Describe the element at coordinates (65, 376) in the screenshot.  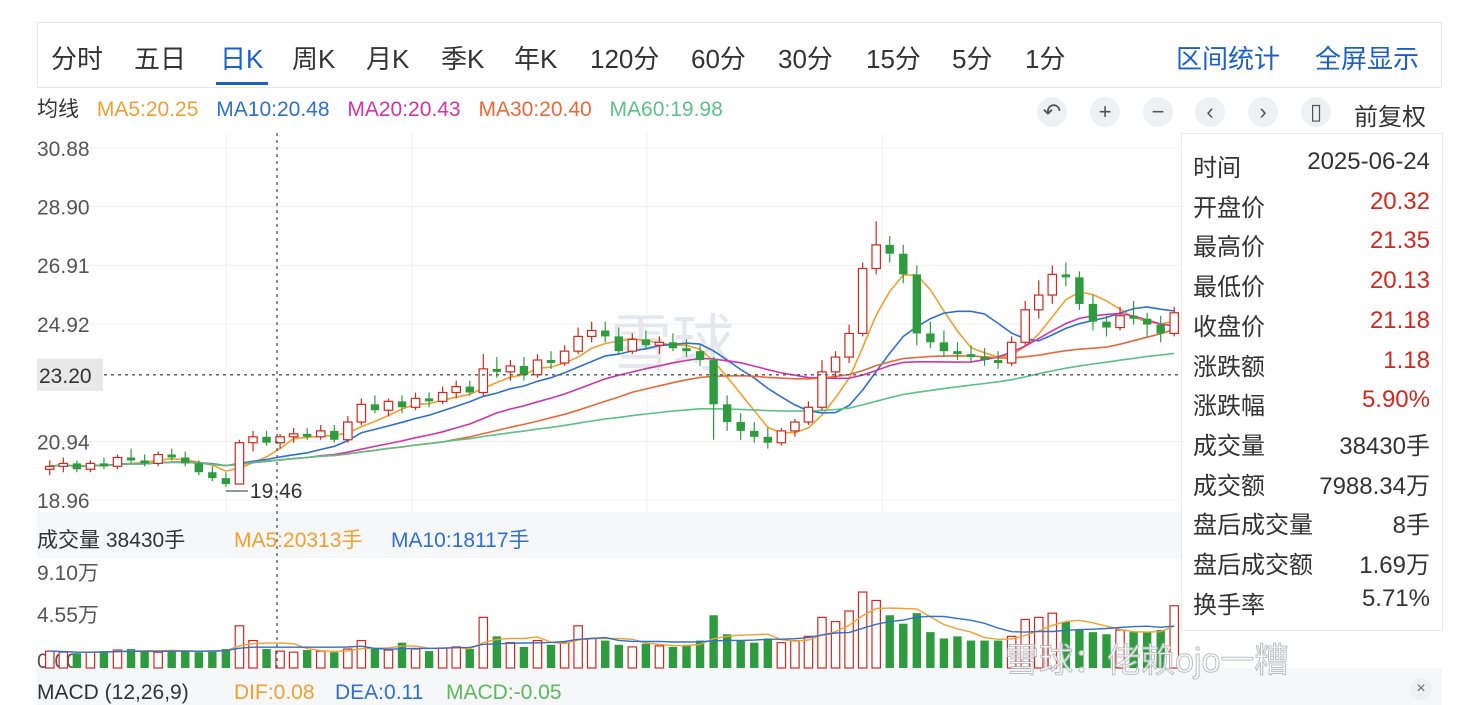
I see `crosshair-price-label: 23.20` at that location.